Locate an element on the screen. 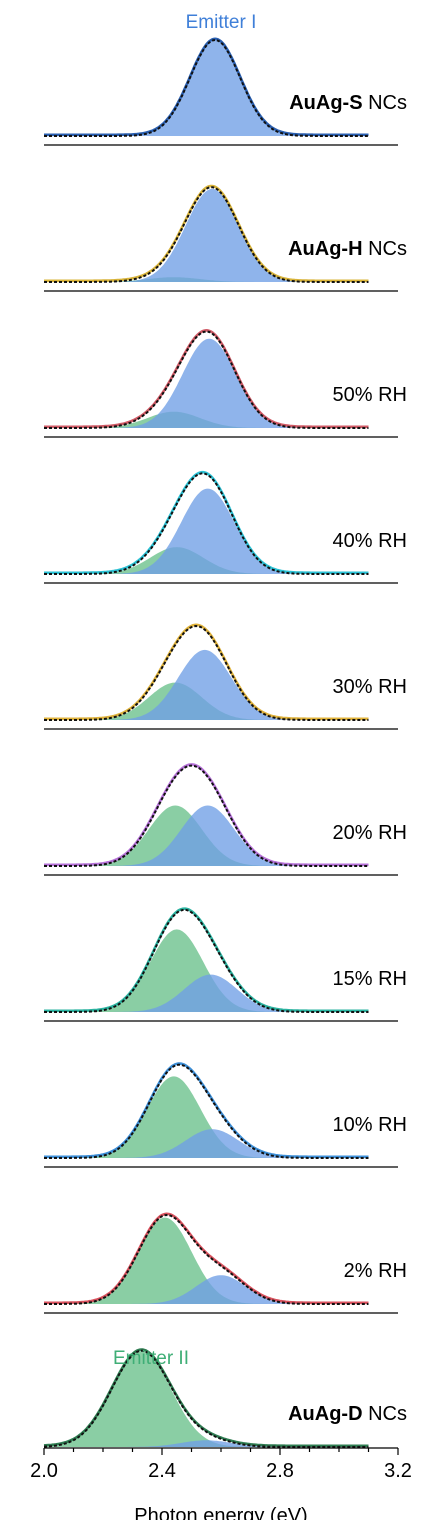 Image resolution: width=425 pixels, height=1520 pixels. x-axis-label: Photon energy (eV) is located at coordinates (220, 1512).